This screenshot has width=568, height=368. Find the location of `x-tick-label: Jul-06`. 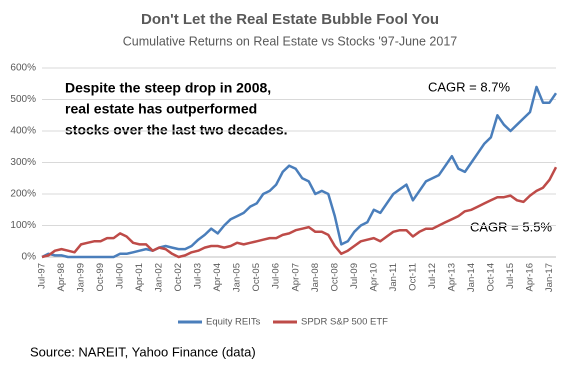

x-tick-label: Jul-06 is located at coordinates (276, 276).